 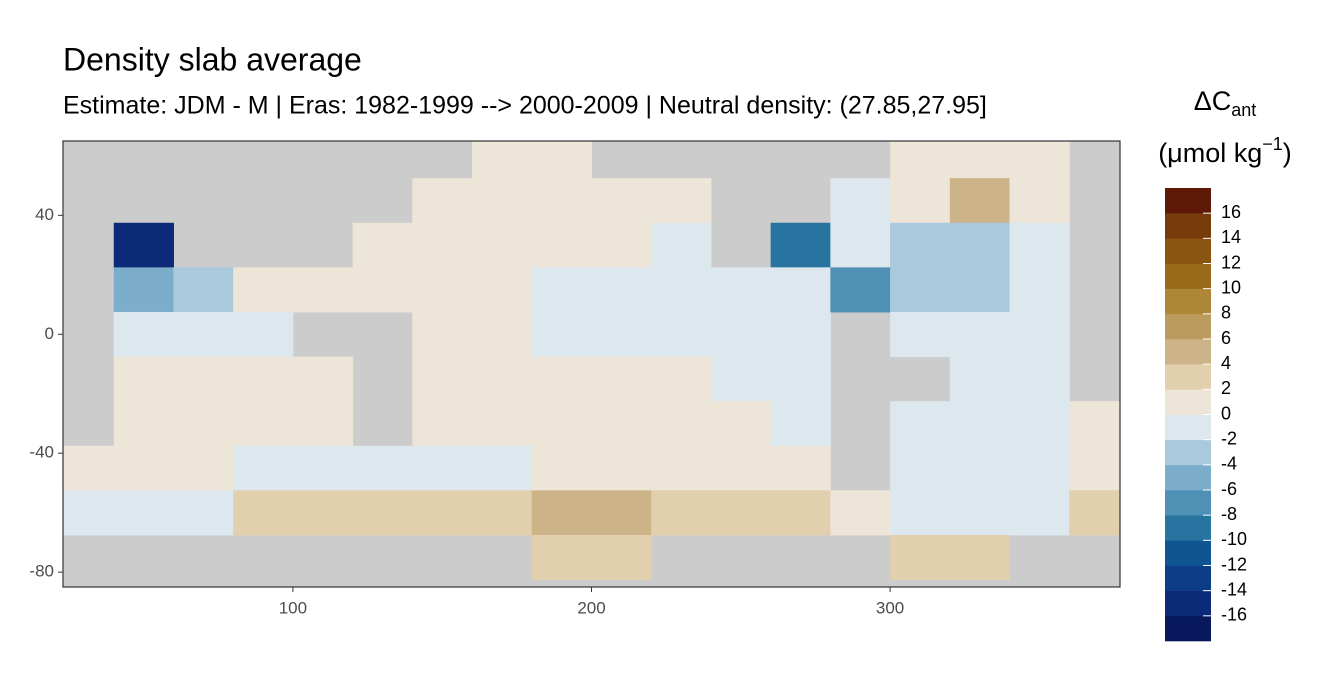 I want to click on colorbar-tick-label: -16, so click(x=1234, y=615).